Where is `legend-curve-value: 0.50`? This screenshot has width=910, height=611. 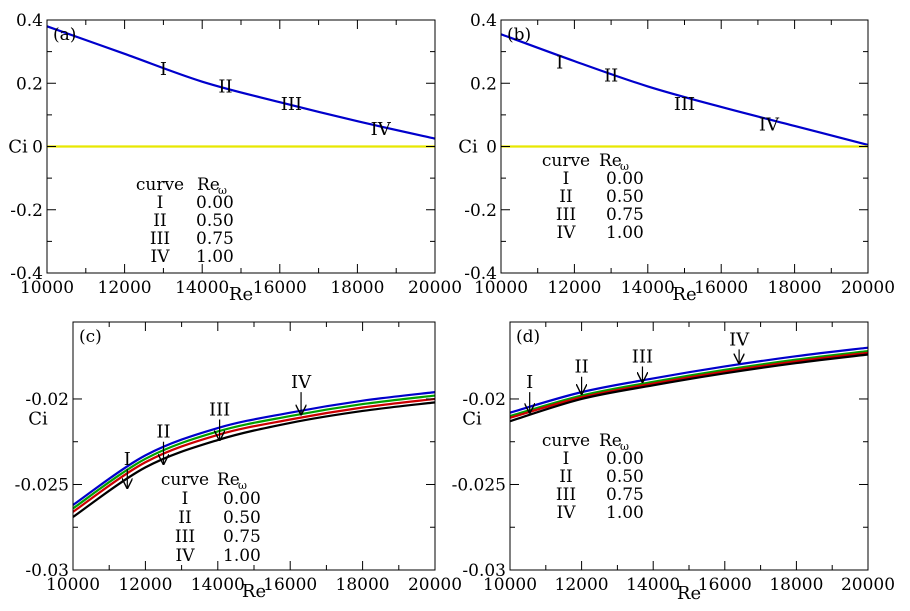 legend-curve-value: 0.50 is located at coordinates (215, 221).